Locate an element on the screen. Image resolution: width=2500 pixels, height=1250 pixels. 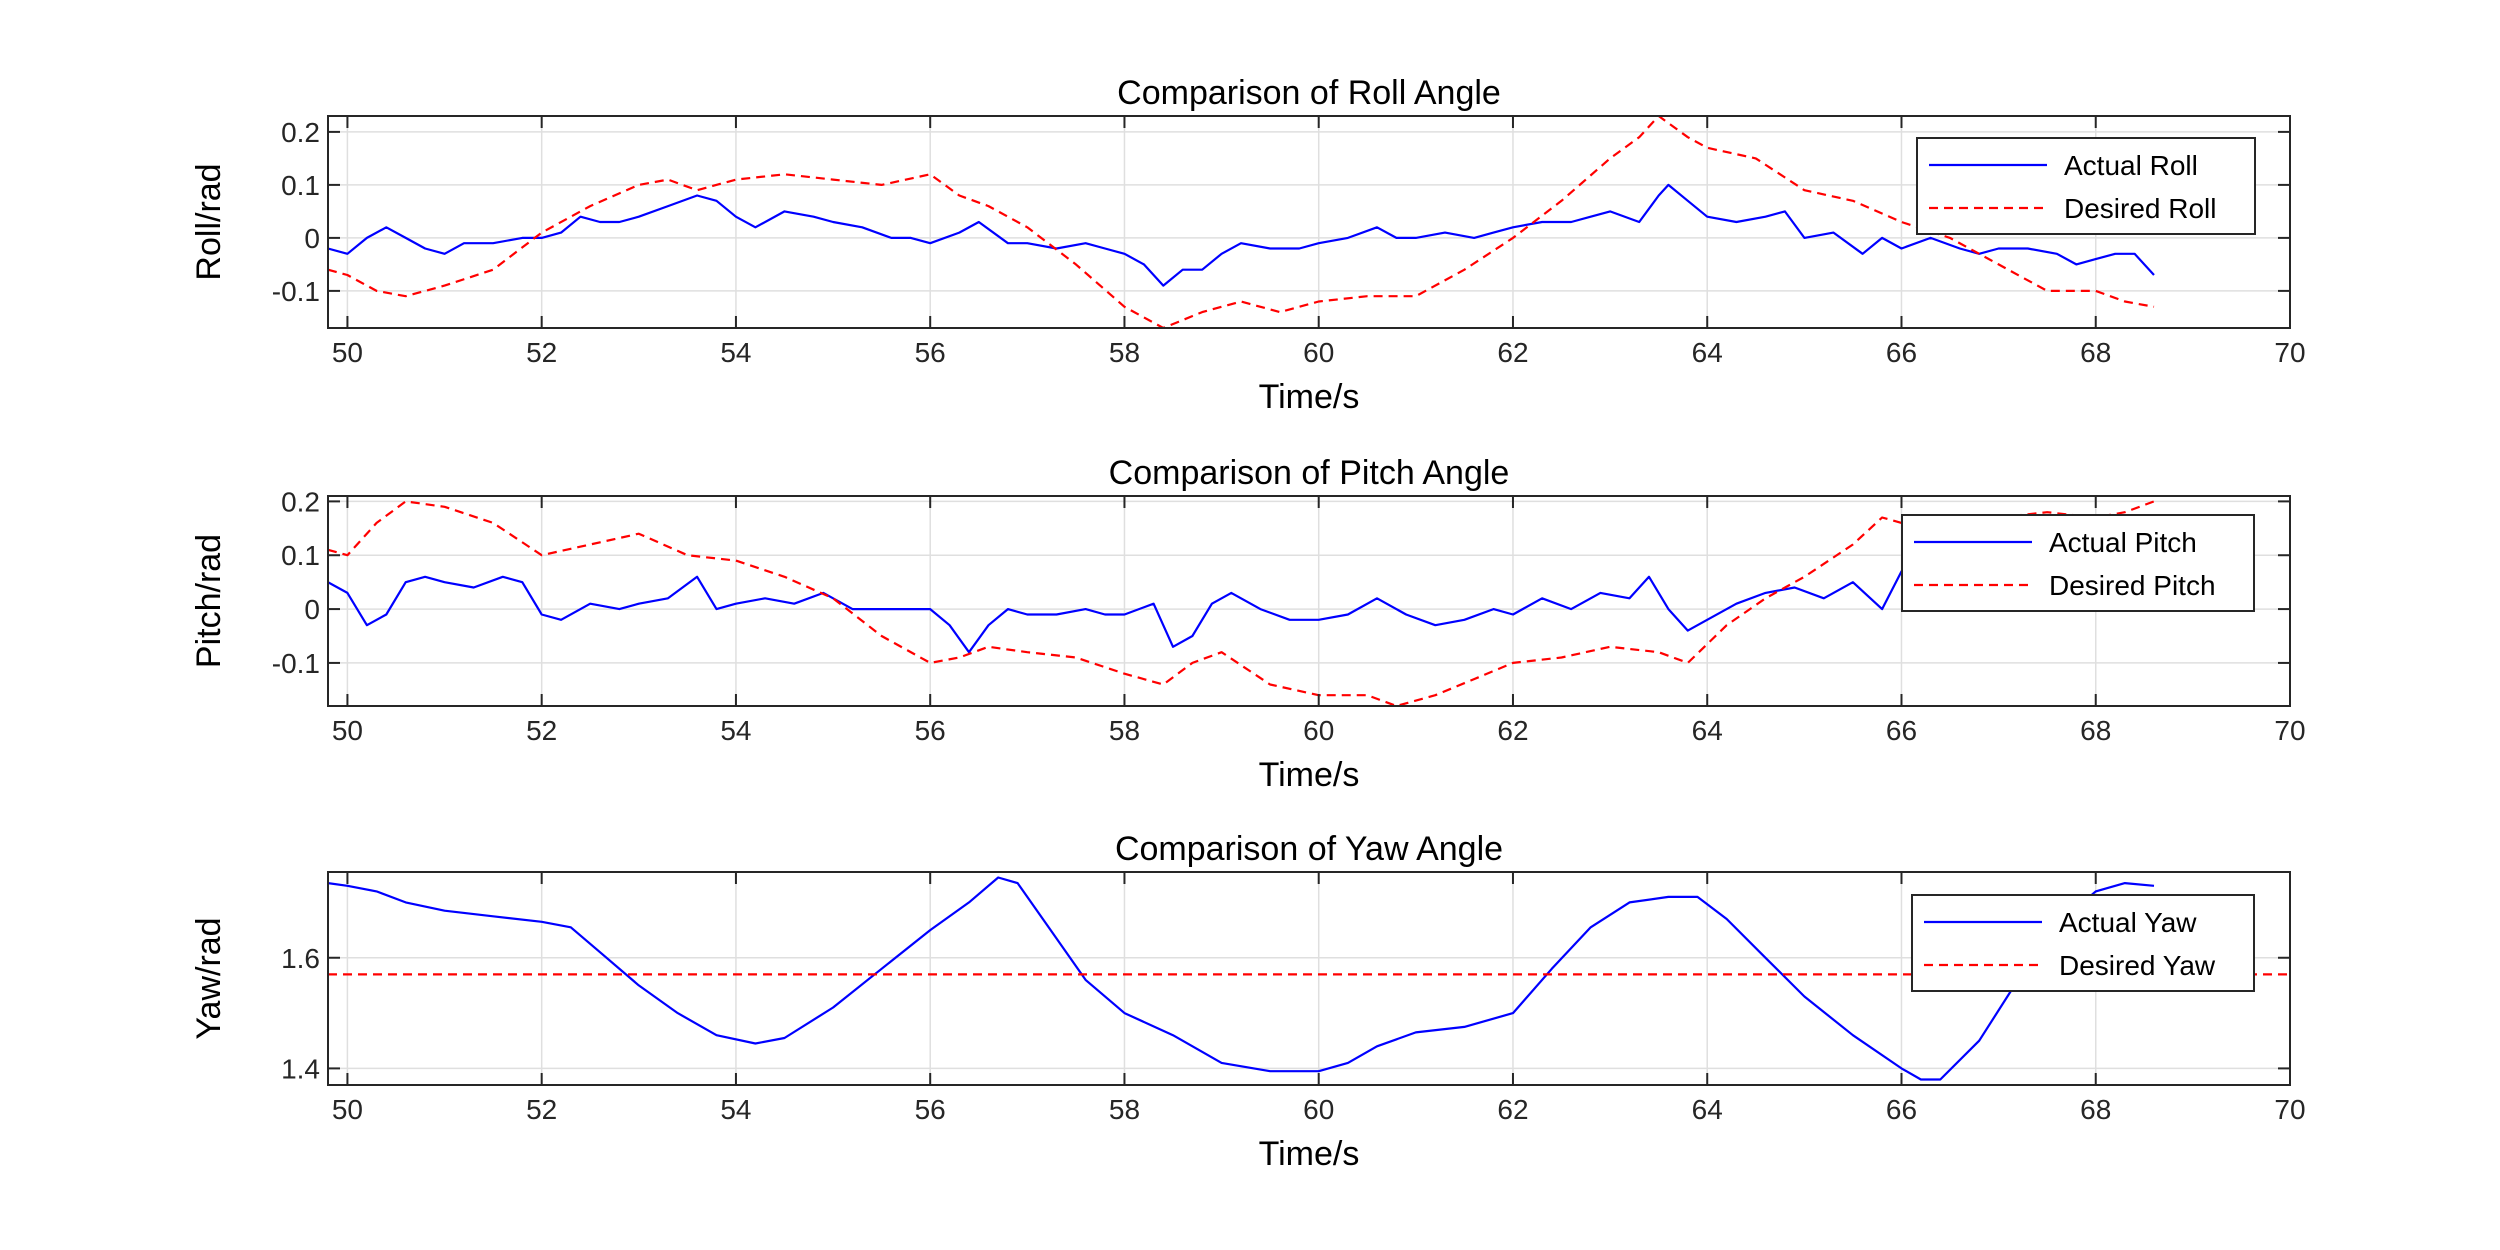
series-actual-pitch is located at coordinates (1125, 612).